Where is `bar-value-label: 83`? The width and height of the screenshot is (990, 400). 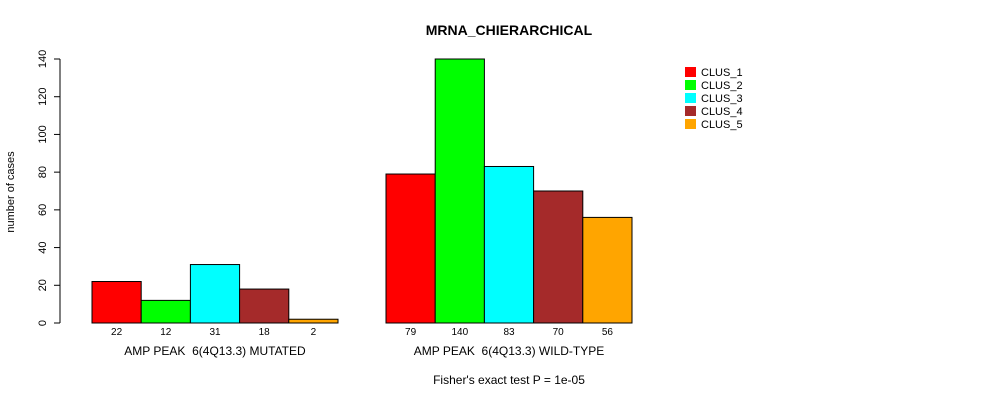 bar-value-label: 83 is located at coordinates (509, 332).